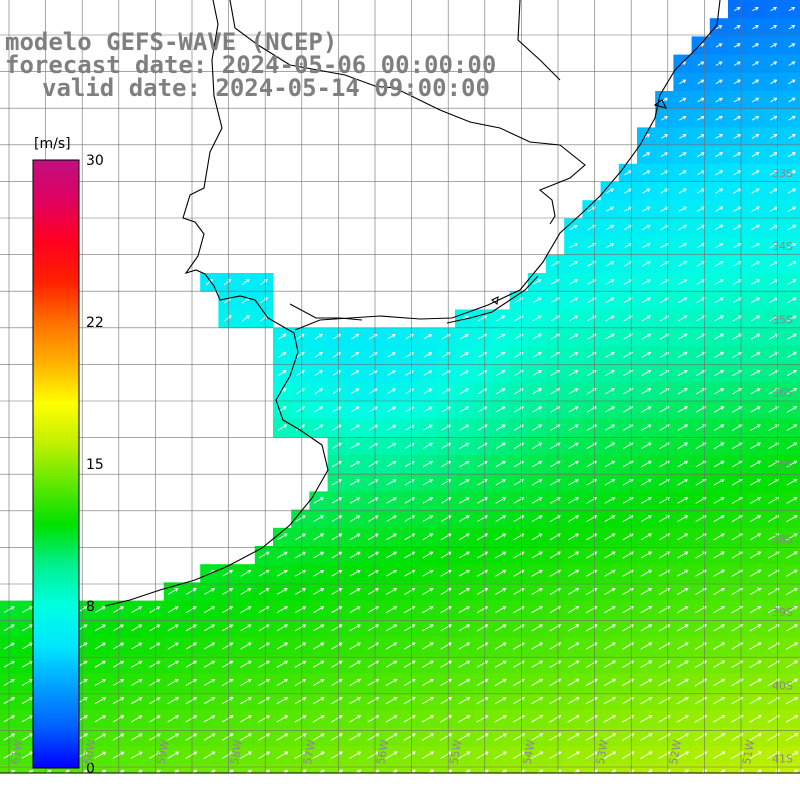 This screenshot has width=800, height=800. What do you see at coordinates (309, 752) in the screenshot?
I see `longitude-label: 57W` at bounding box center [309, 752].